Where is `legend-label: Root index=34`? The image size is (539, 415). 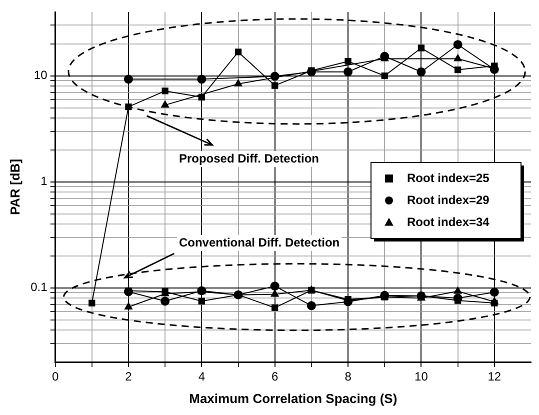
legend-label: Root index=34 is located at coordinates (448, 221).